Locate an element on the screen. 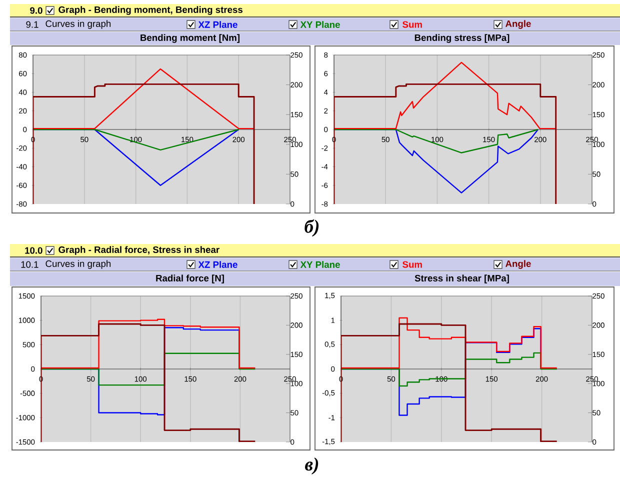  chart-title: Bending stress [MPa] is located at coordinates (462, 38).